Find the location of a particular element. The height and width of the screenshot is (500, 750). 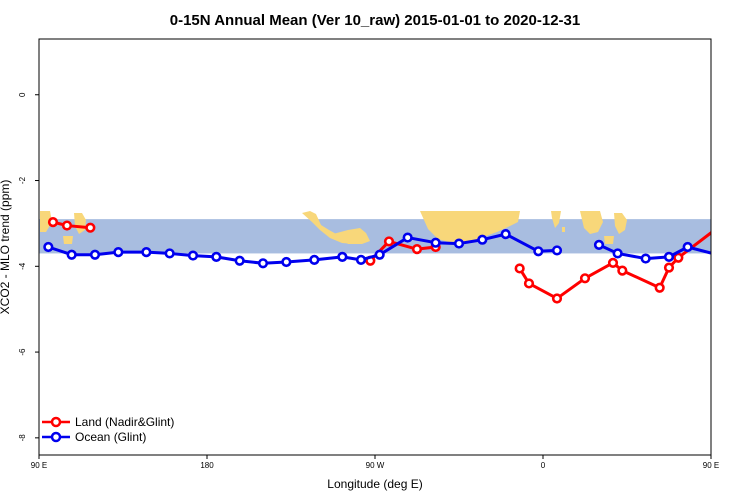

land-shape-south-america is located at coordinates (351, 236).